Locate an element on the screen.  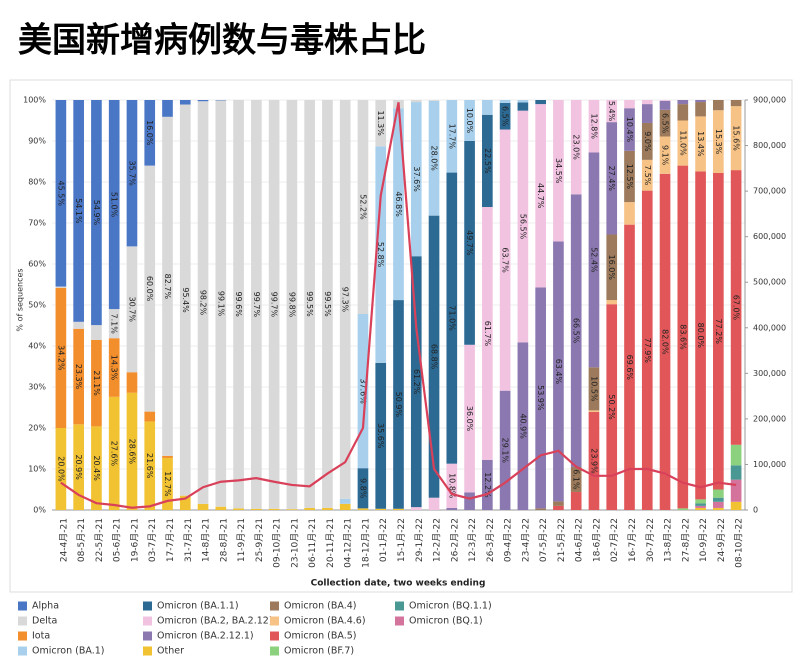
data-label: 23.0% is located at coordinates (576, 147).